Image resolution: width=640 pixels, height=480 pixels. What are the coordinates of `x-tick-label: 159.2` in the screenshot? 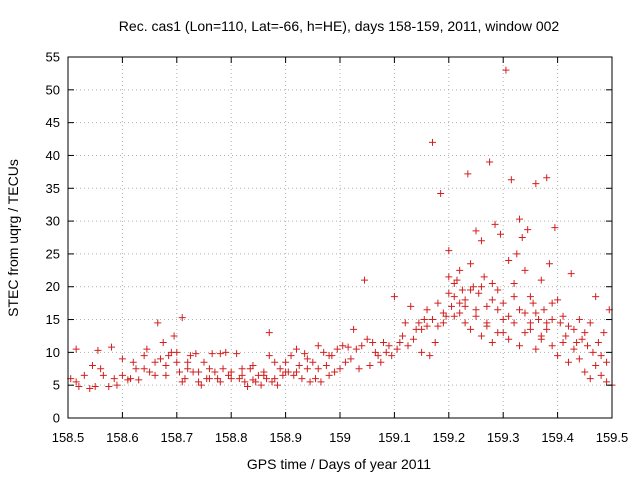 It's located at (449, 437).